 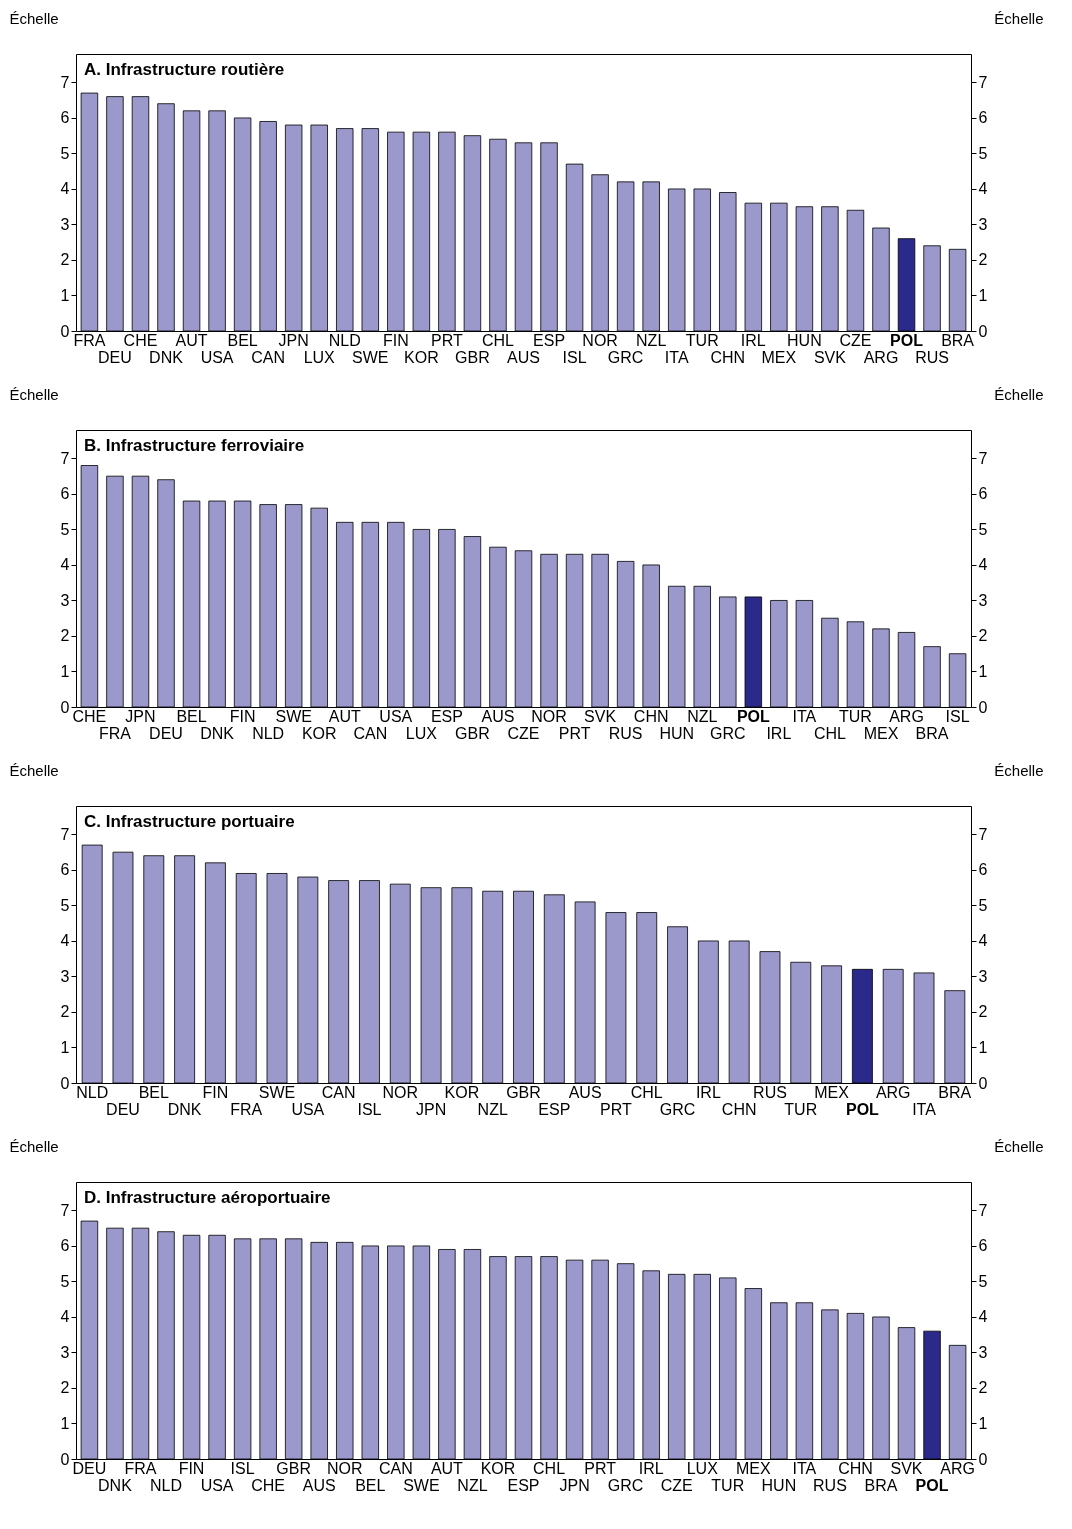 I want to click on y-tick-label: 6, so click(x=65, y=1246).